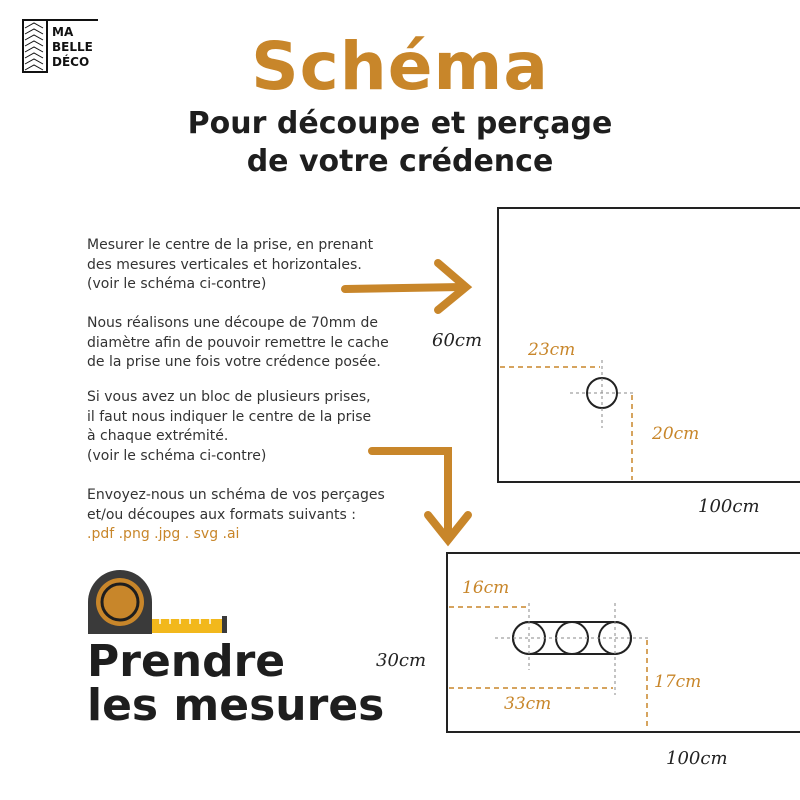  I want to click on dim-horizontal-label: 23cm, so click(552, 350).